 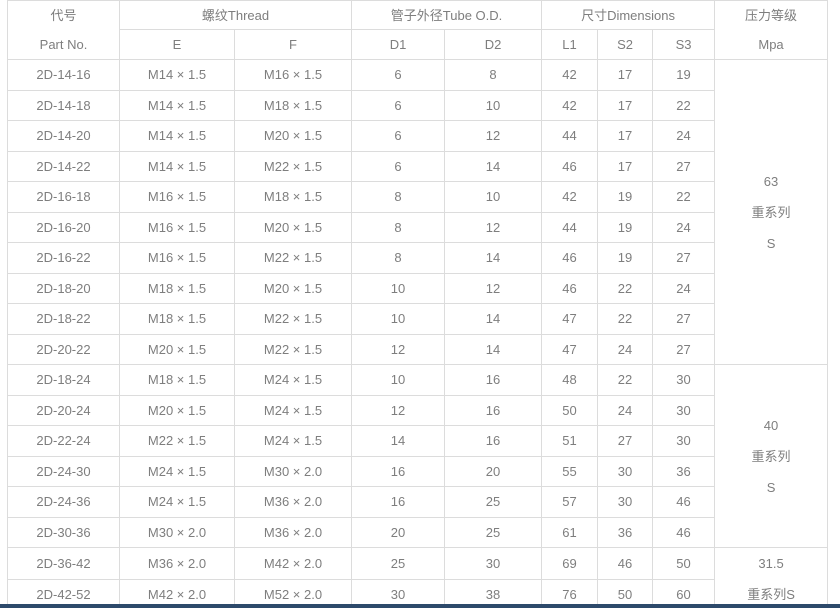 What do you see at coordinates (771, 44) in the screenshot?
I see `header-pressure-unit: Mpa` at bounding box center [771, 44].